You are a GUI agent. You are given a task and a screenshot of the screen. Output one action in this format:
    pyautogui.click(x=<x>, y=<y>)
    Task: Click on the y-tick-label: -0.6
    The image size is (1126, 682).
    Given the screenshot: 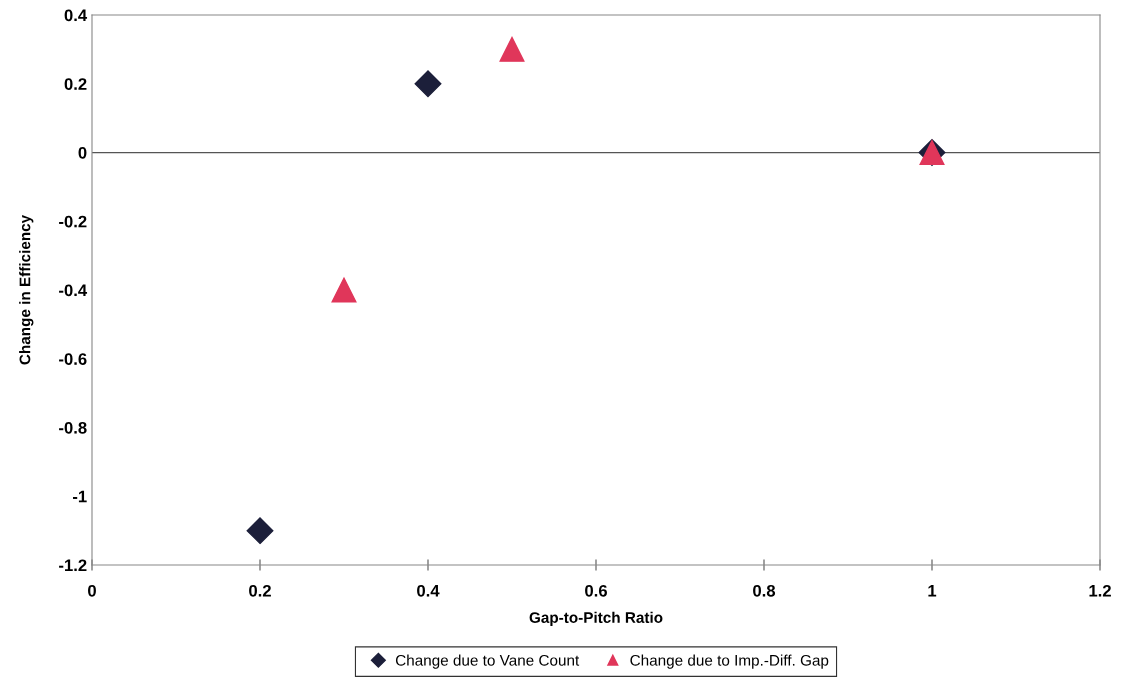 What is the action you would take?
    pyautogui.click(x=73, y=359)
    